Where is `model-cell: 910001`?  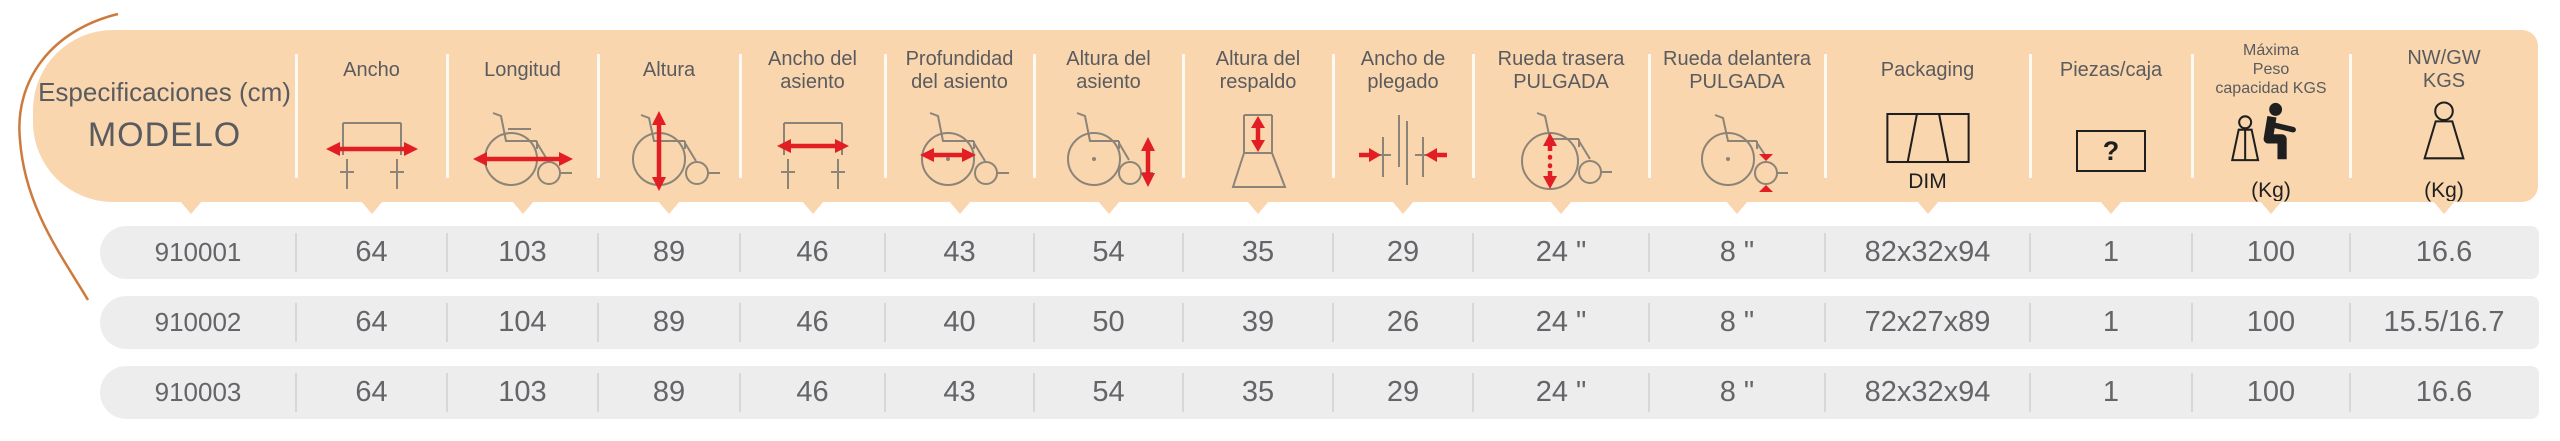 model-cell: 910001 is located at coordinates (198, 252).